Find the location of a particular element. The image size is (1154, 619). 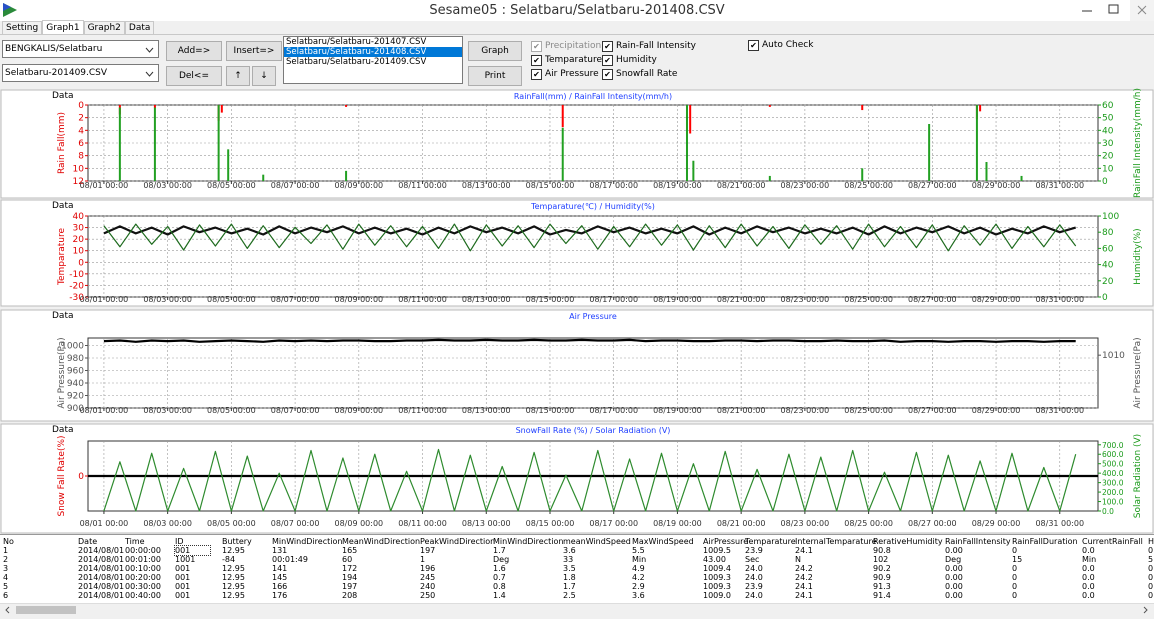

checkbox: ✔ Temparature is located at coordinates (566, 60).